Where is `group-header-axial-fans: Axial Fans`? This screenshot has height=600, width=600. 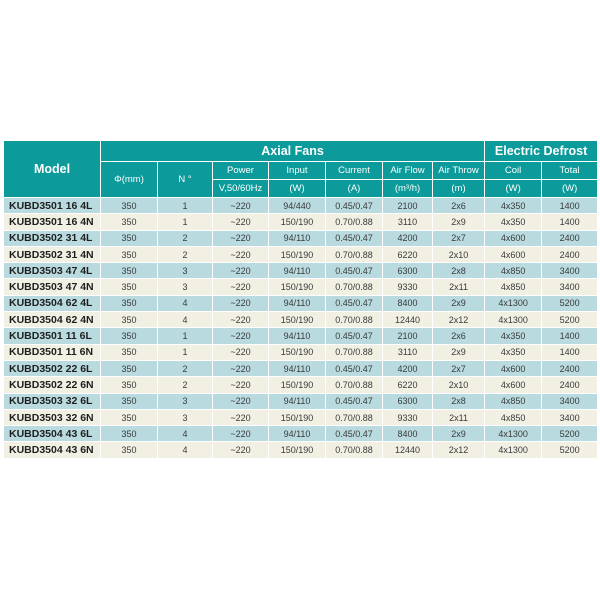
group-header-axial-fans: Axial Fans is located at coordinates (292, 151).